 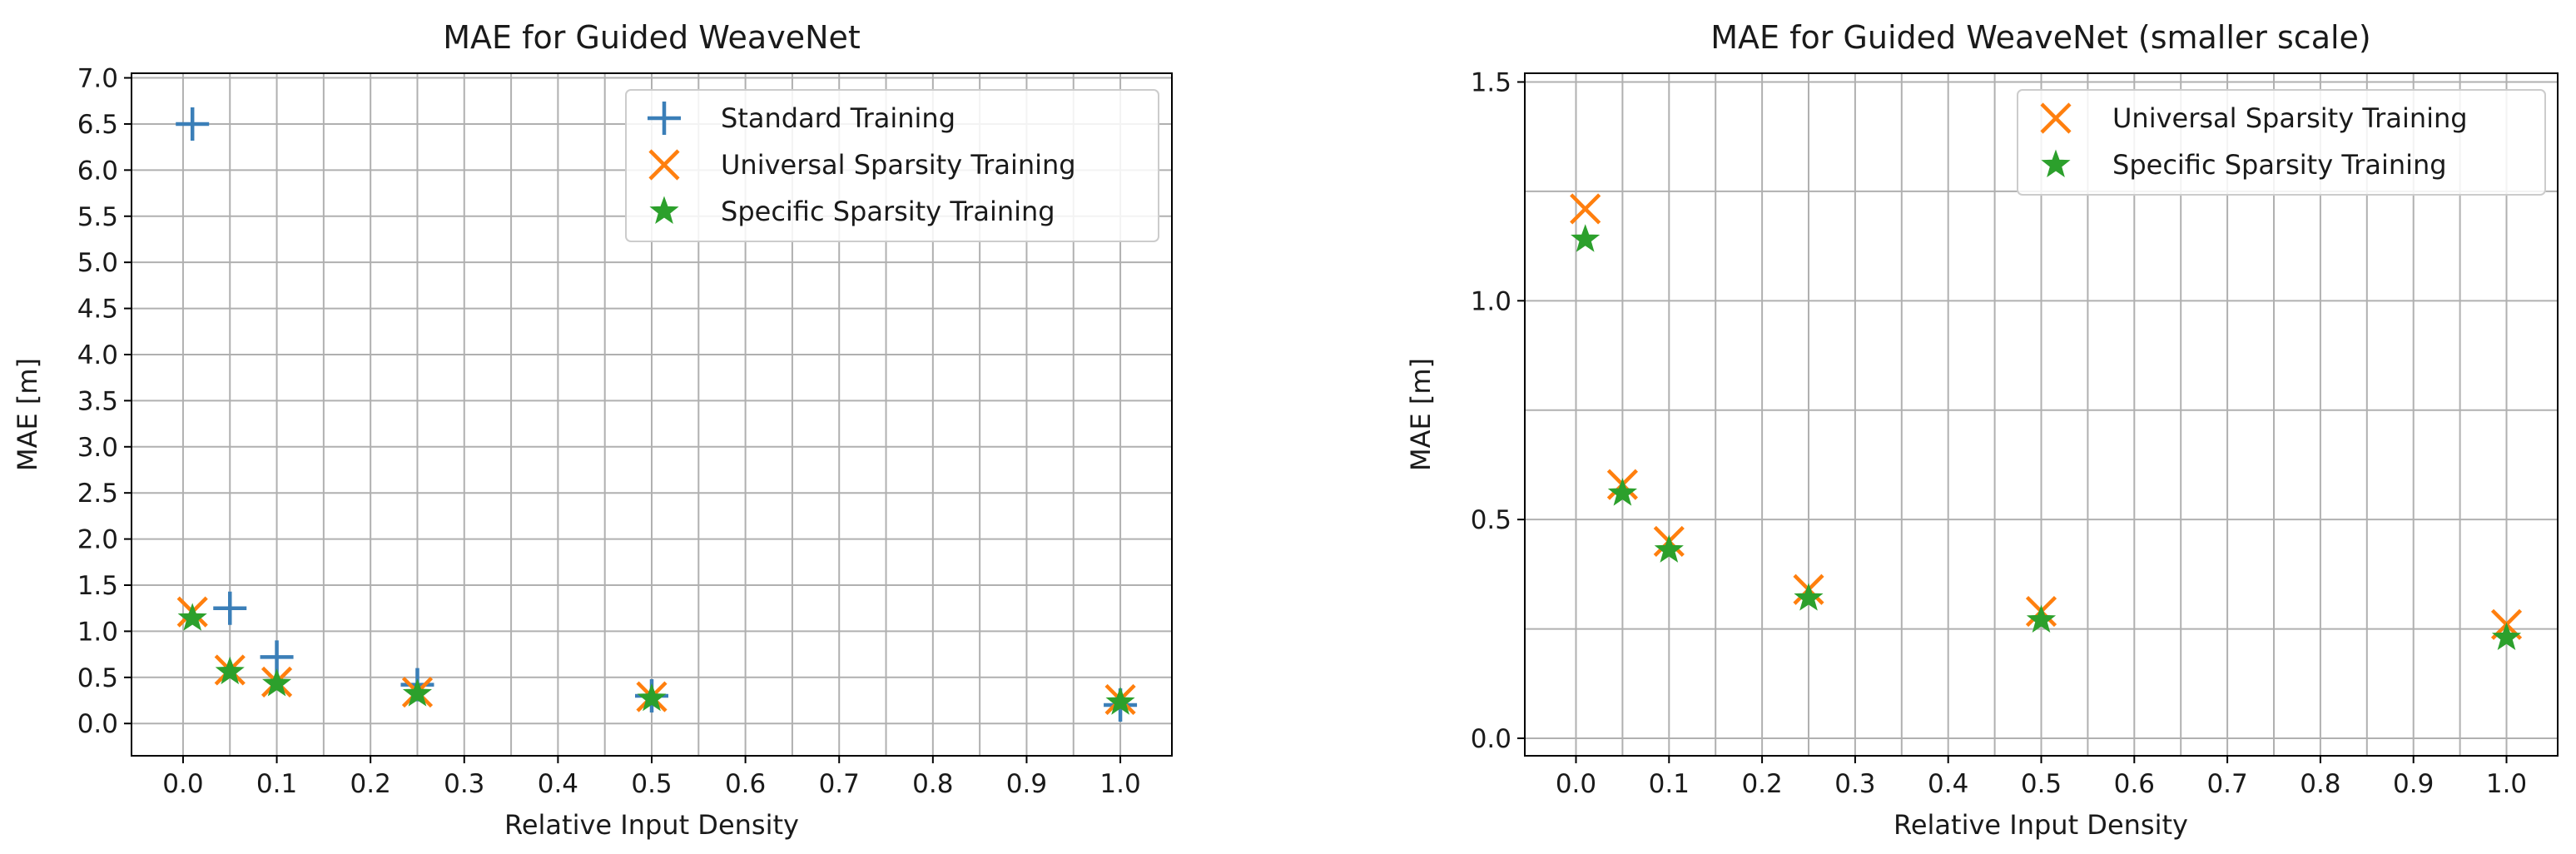 I want to click on chart-right-title: MAE for Guided WeaveNet (smaller scale), so click(x=2040, y=37).